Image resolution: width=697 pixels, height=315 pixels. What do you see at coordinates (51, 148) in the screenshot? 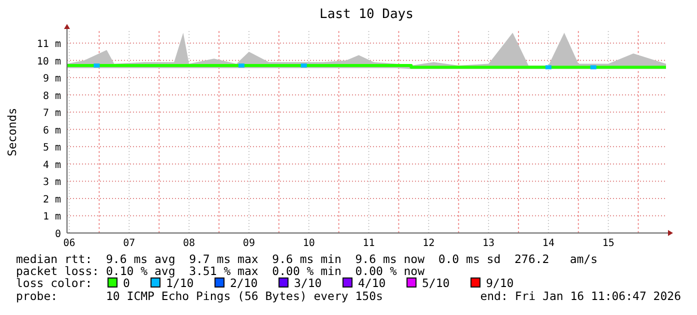
I see `y-tick-label: 5 m` at bounding box center [51, 148].